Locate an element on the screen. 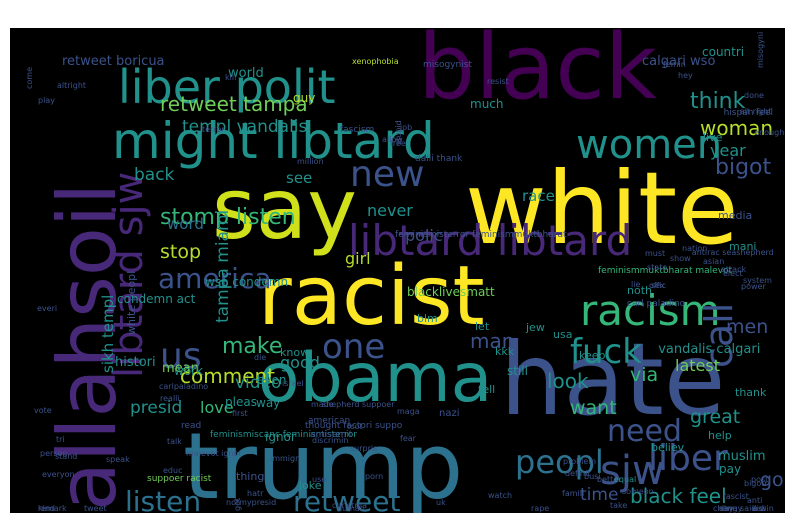 This screenshot has height=524, width=794. word-65: white peopl is located at coordinates (131, 303).